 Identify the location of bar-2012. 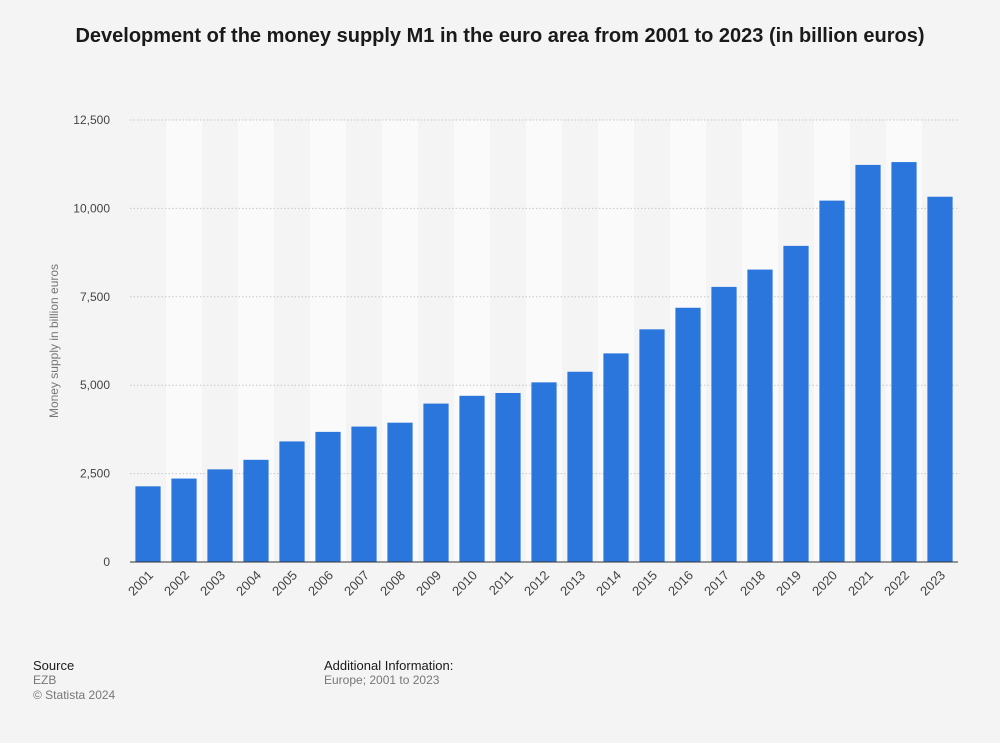
(544, 472).